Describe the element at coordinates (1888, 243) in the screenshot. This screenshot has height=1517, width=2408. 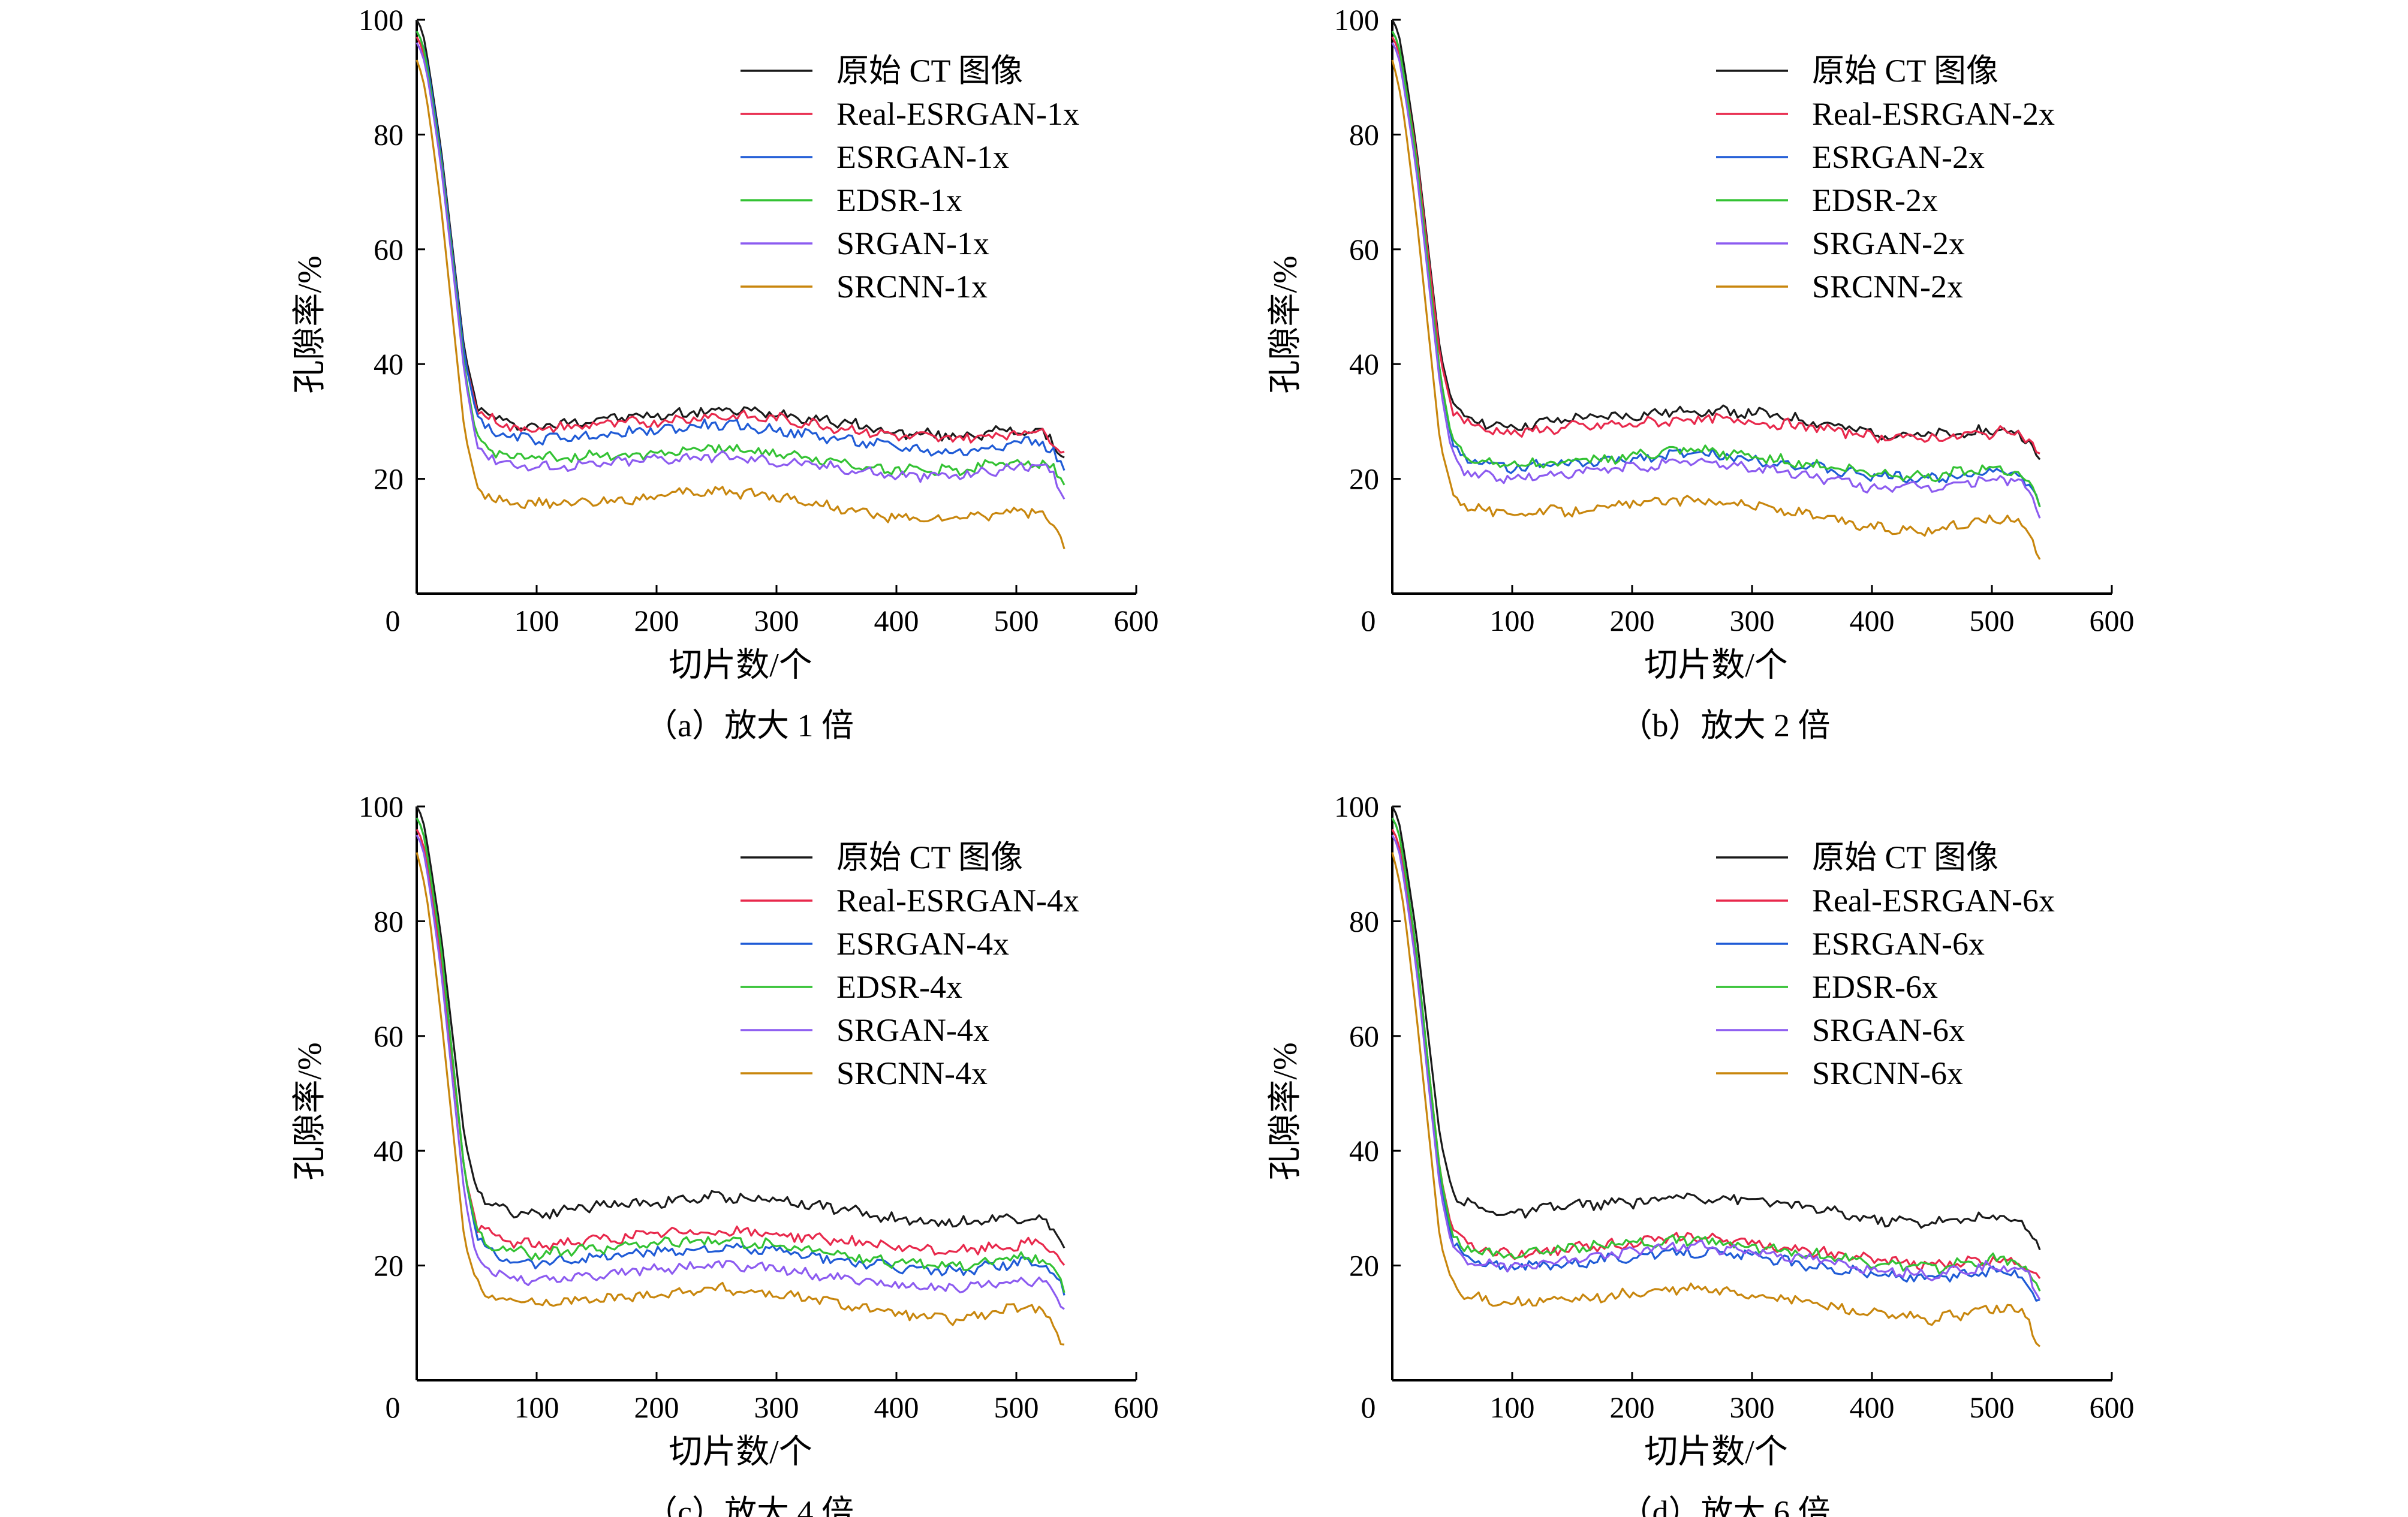
I see `legend-entry: SRGAN-2x` at that location.